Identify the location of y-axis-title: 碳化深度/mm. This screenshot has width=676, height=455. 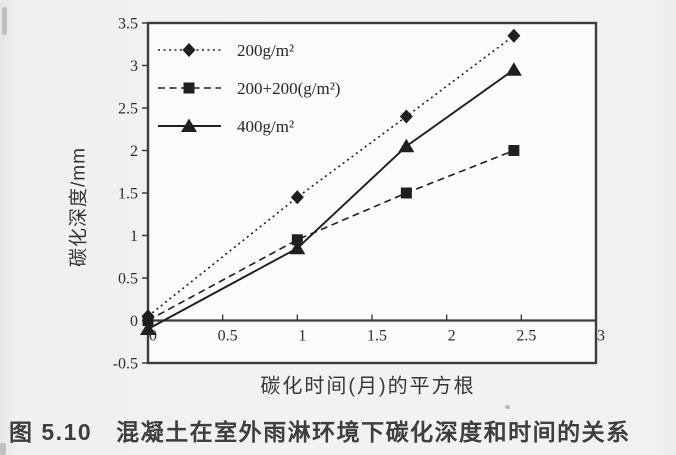
(79, 207).